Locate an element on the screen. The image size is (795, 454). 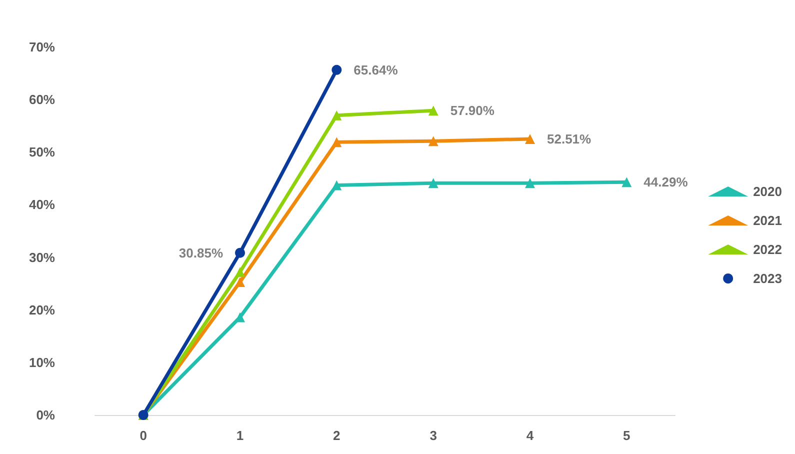
x-tick-label: 3 is located at coordinates (433, 435).